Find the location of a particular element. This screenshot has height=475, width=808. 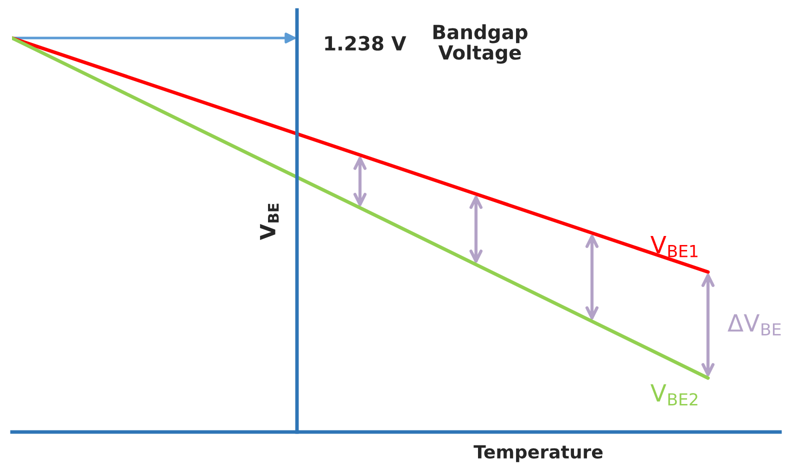

x-axis-title: Temperature is located at coordinates (538, 453).